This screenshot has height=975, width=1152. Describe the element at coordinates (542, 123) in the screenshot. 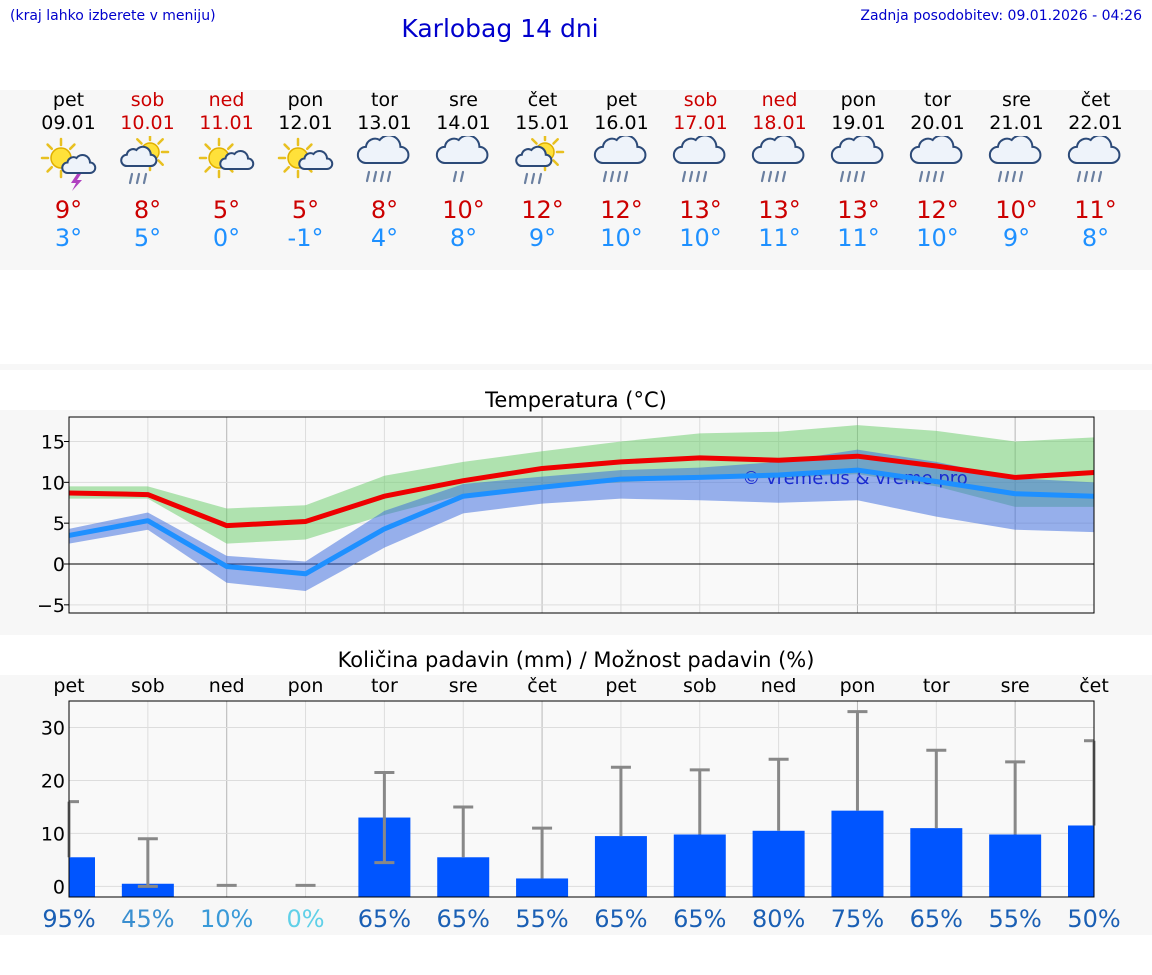

I see `day-date: 15.01` at that location.